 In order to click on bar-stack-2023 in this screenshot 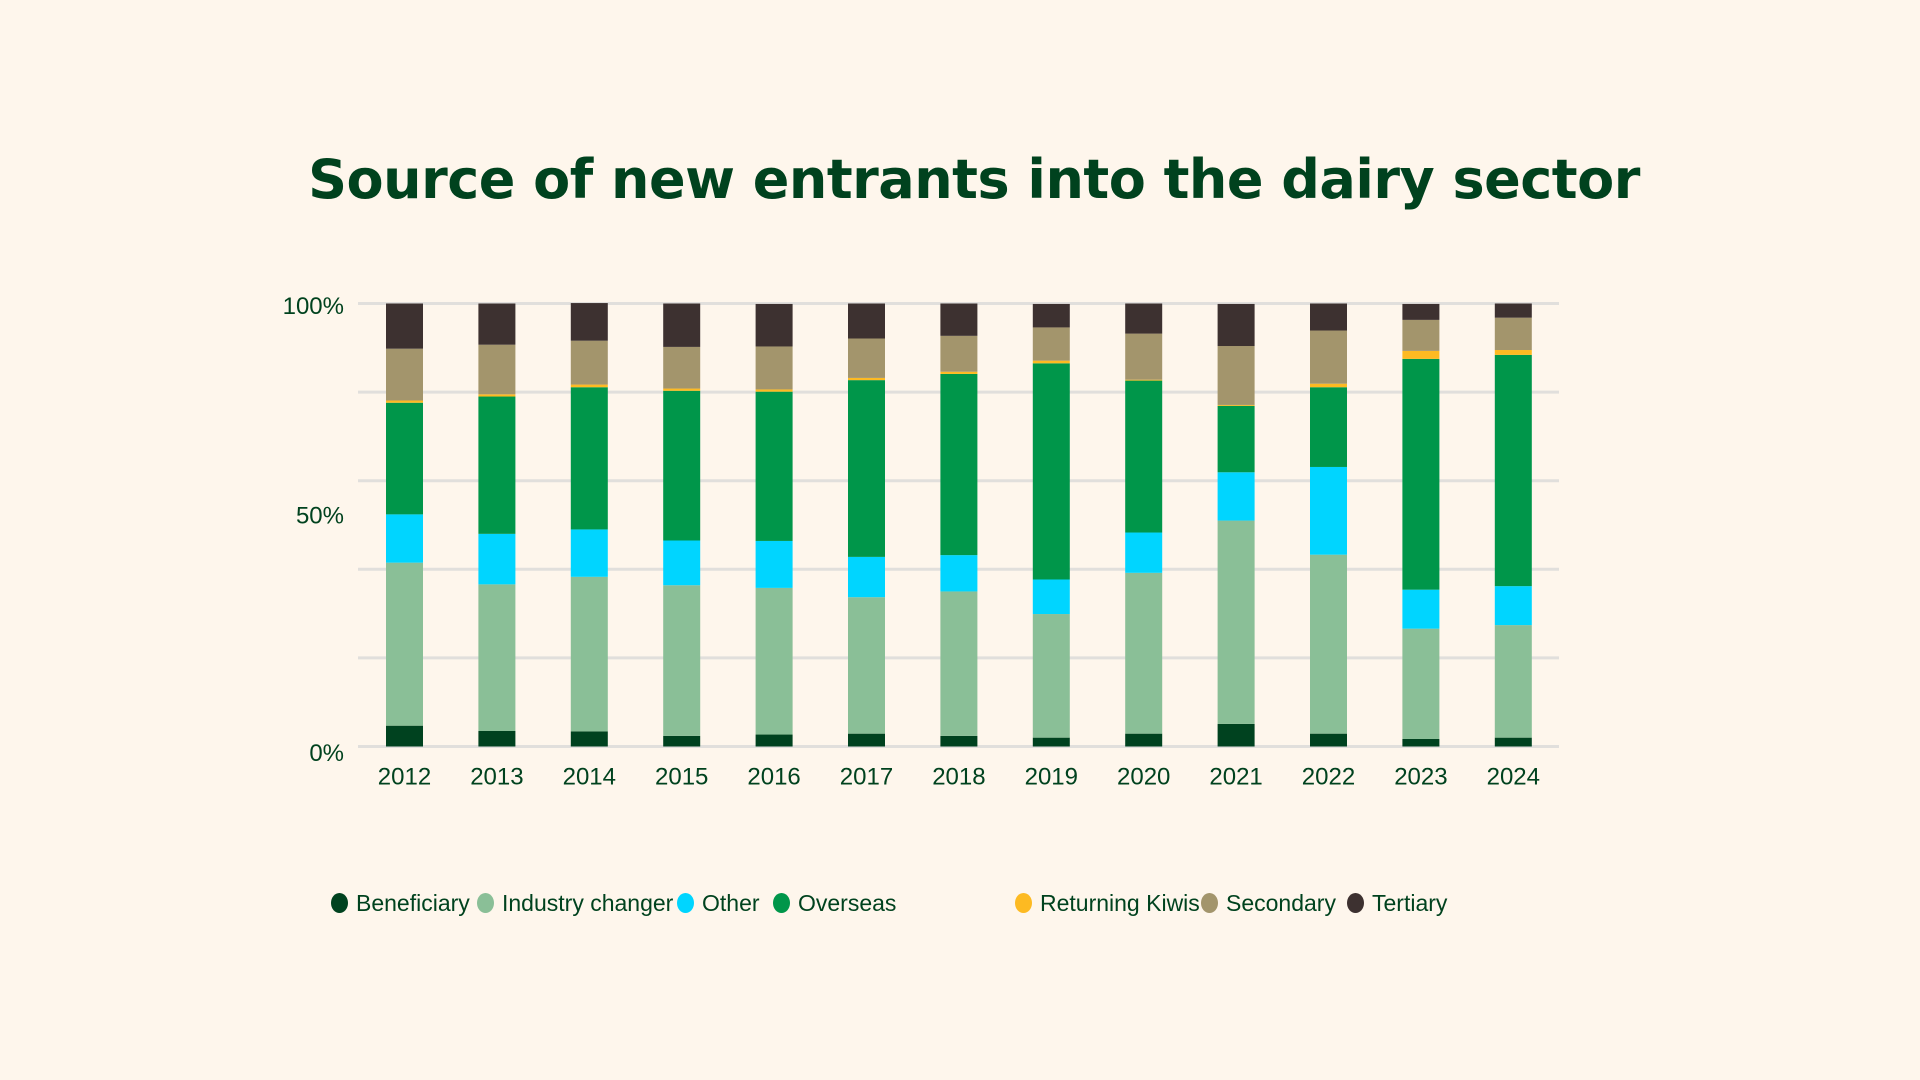, I will do `click(1421, 525)`.